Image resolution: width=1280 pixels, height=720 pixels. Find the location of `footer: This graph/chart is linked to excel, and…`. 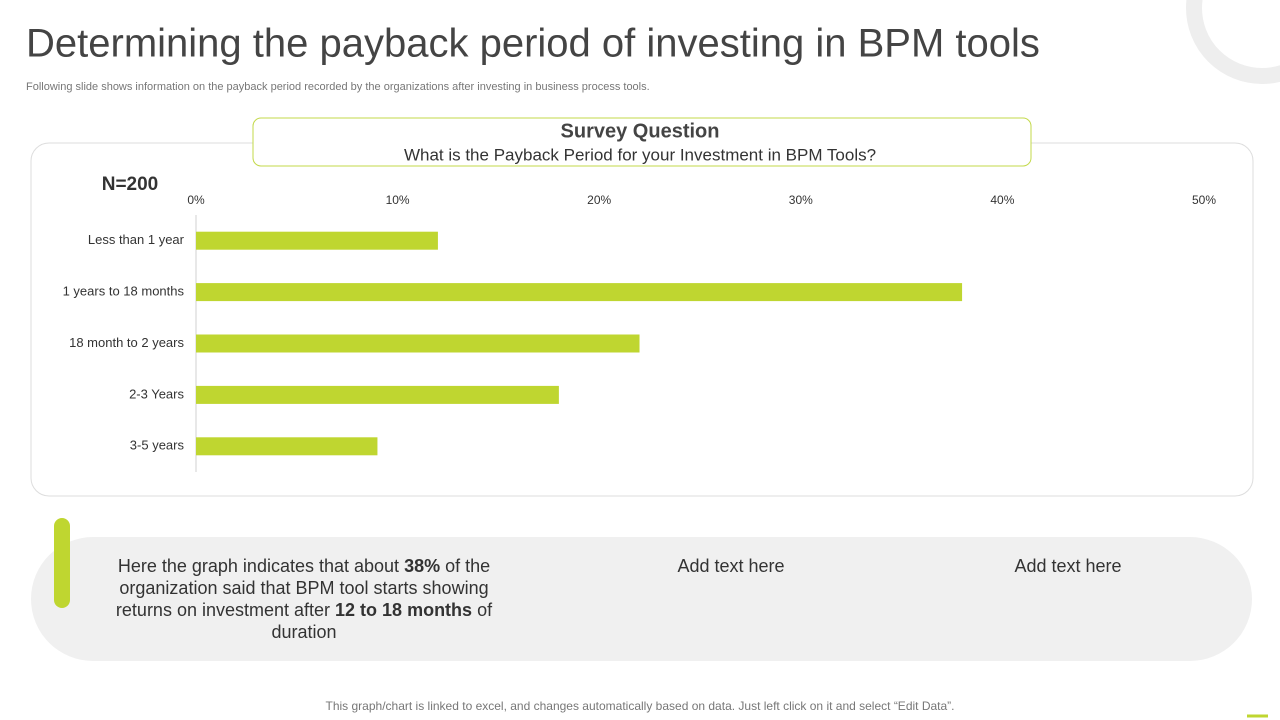

footer: This graph/chart is linked to excel, and… is located at coordinates (640, 706).